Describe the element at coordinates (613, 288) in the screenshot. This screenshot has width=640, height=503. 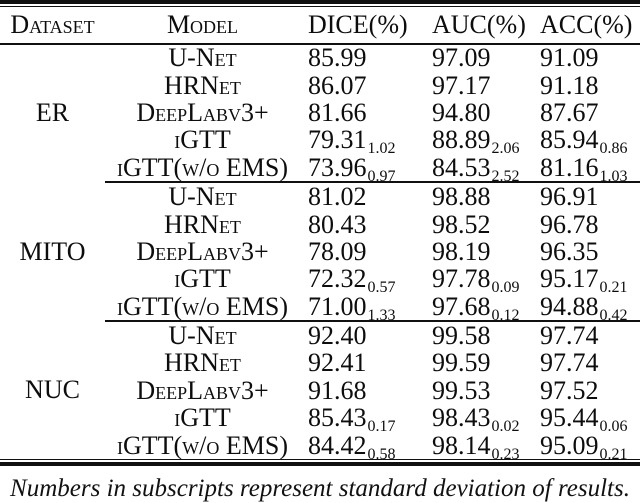
I see `acc-sd: 0.21` at that location.